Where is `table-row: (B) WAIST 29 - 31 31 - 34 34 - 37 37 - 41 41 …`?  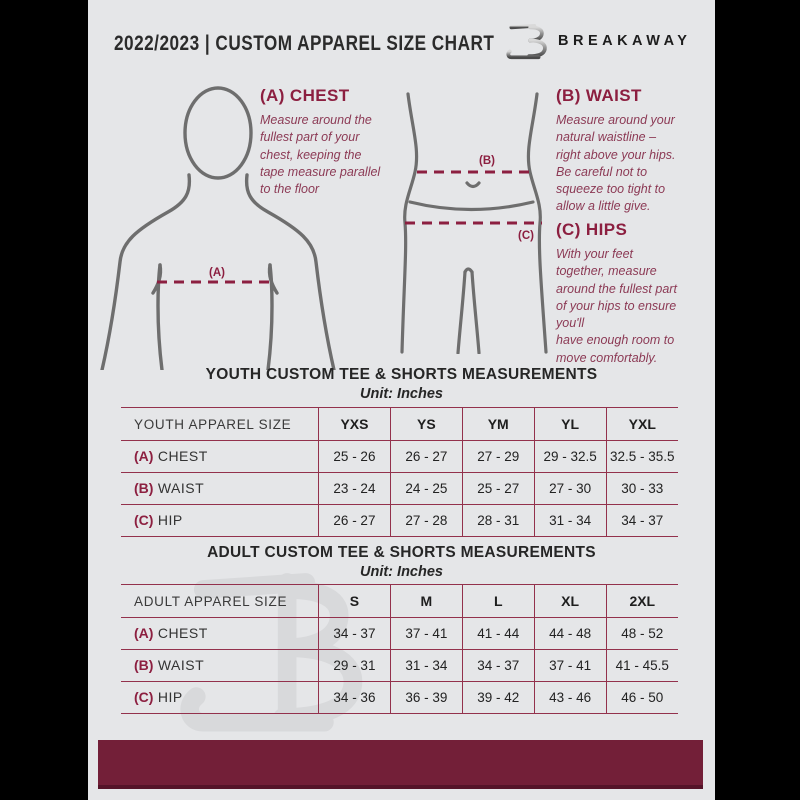 table-row: (B) WAIST 29 - 31 31 - 34 34 - 37 37 - 41 41 … is located at coordinates (399, 665).